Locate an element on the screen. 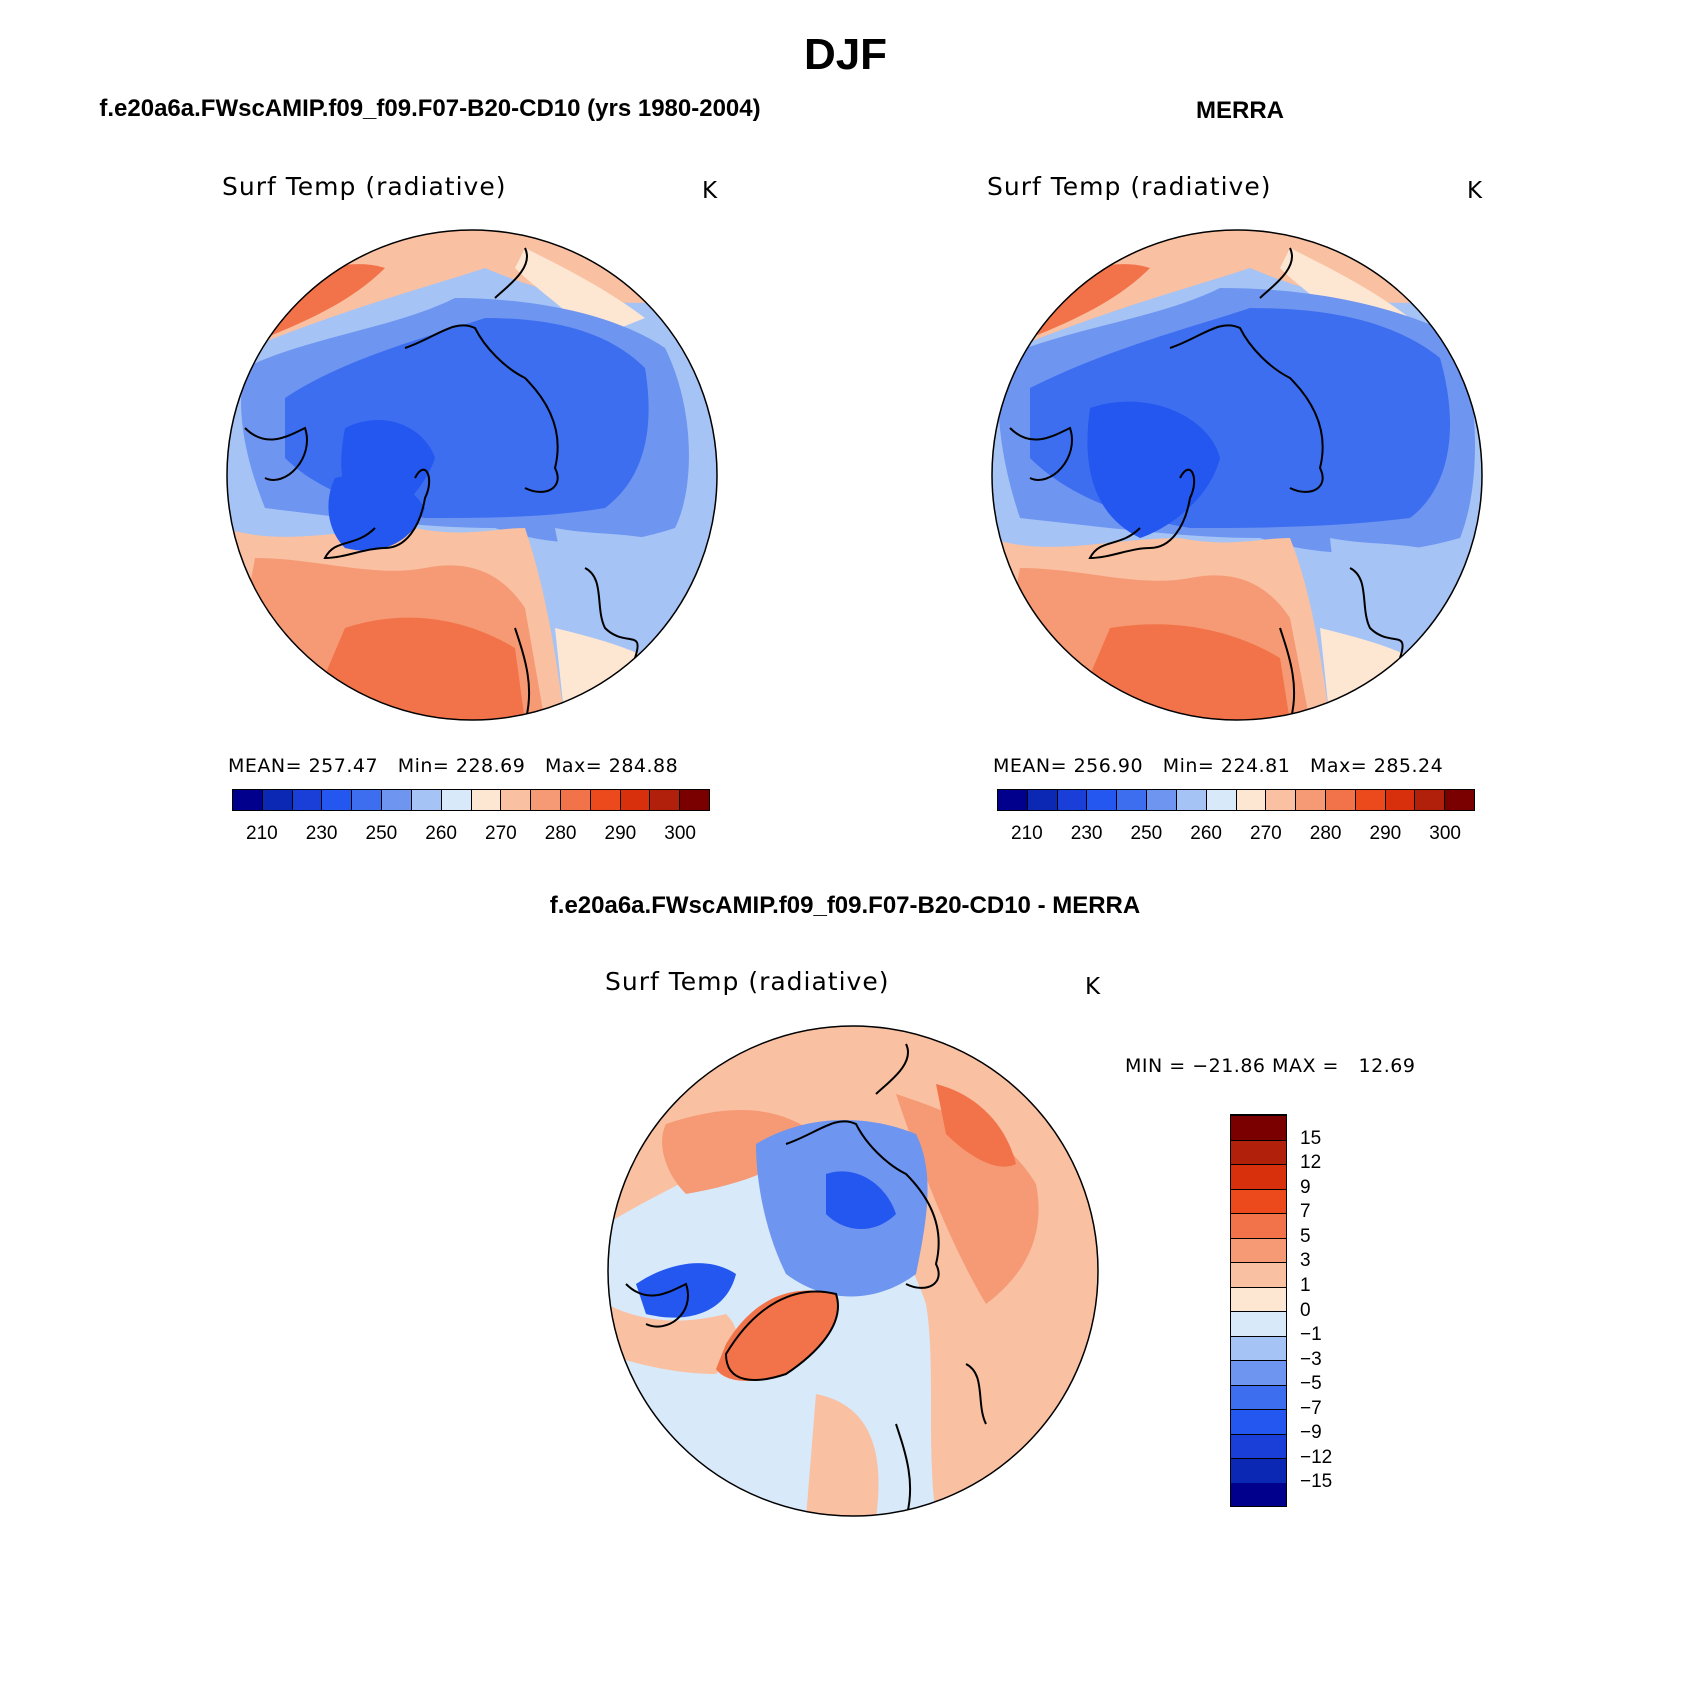  diff-red-region is located at coordinates (976, 1125).